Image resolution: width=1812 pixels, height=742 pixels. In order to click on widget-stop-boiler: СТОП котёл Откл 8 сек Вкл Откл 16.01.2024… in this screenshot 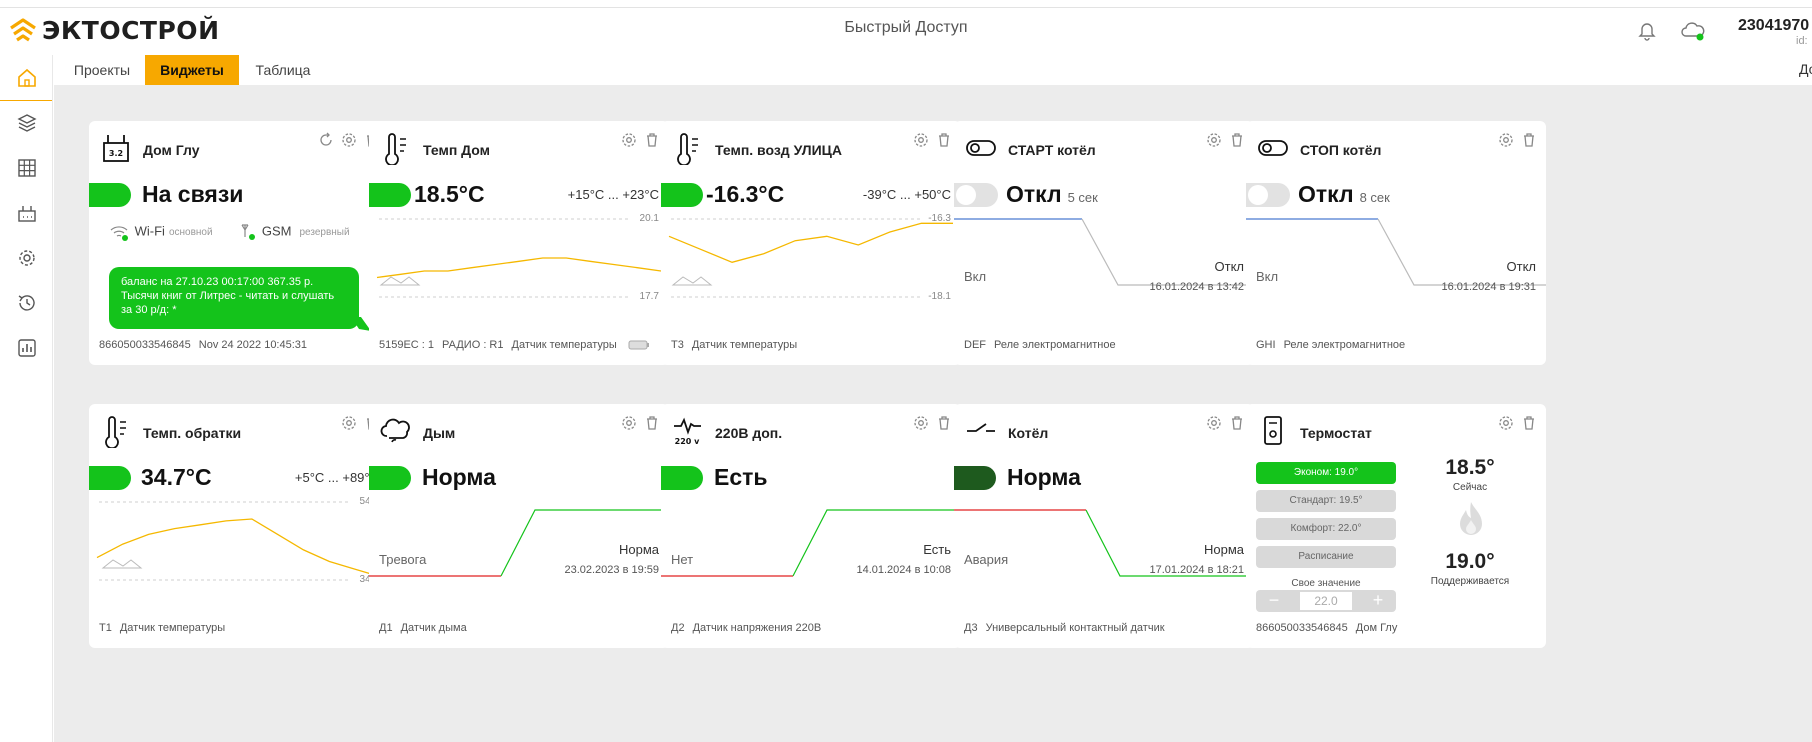, I will do `click(1396, 243)`.